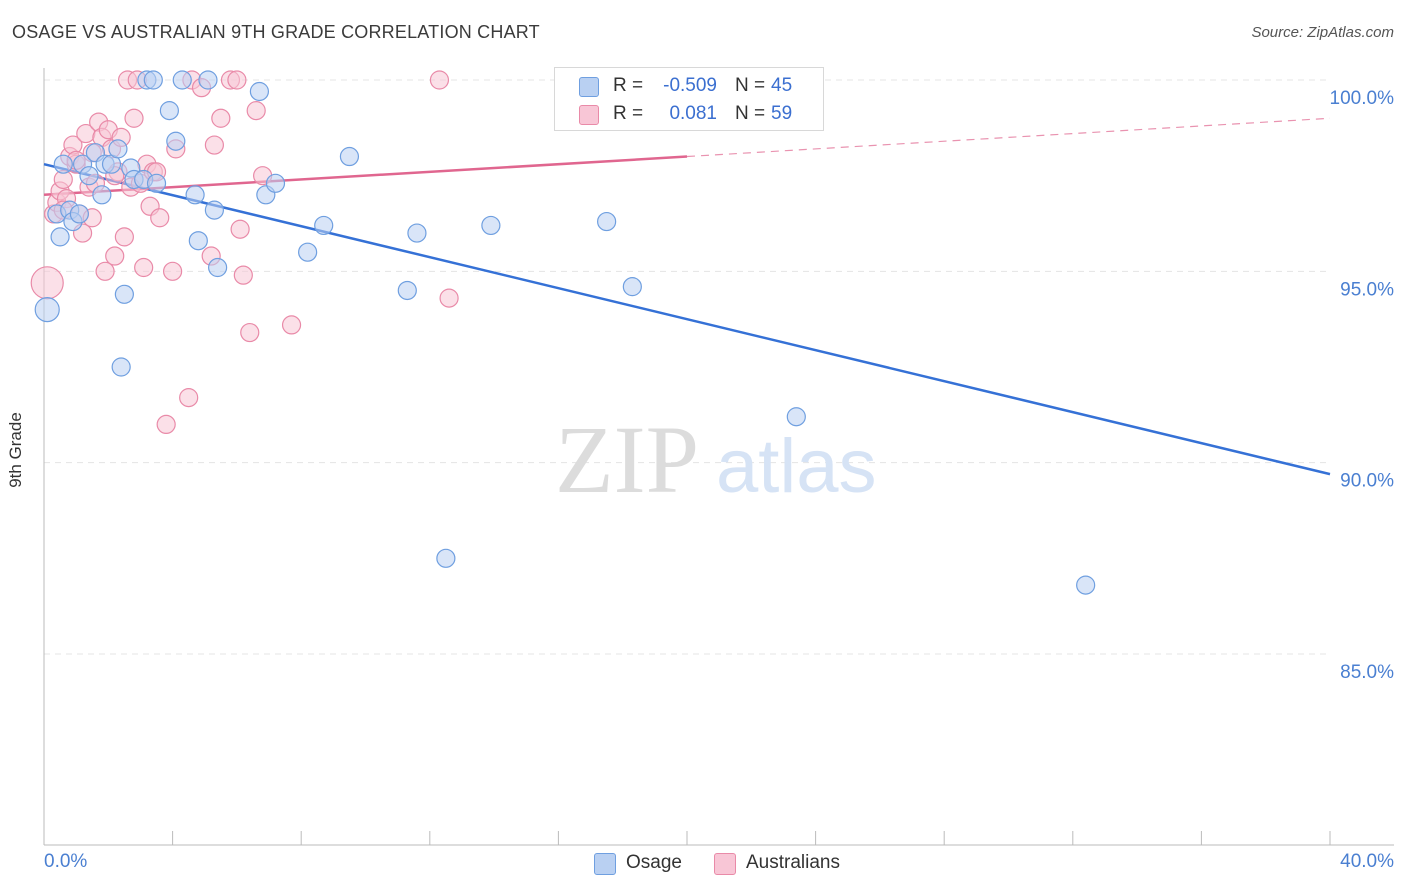 The image size is (1406, 892). Describe the element at coordinates (1362, 98) in the screenshot. I see `y-tick-label: 100.0%` at that location.